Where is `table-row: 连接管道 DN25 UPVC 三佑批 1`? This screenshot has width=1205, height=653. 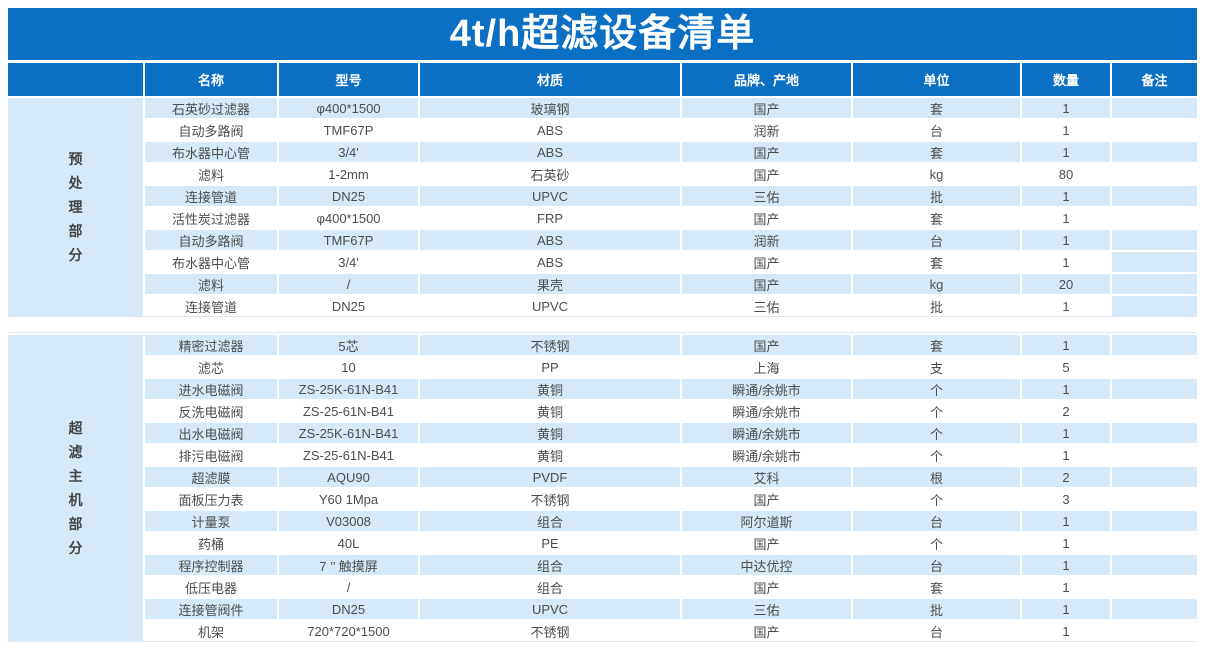 table-row: 连接管道 DN25 UPVC 三佑批 1 is located at coordinates (602, 305).